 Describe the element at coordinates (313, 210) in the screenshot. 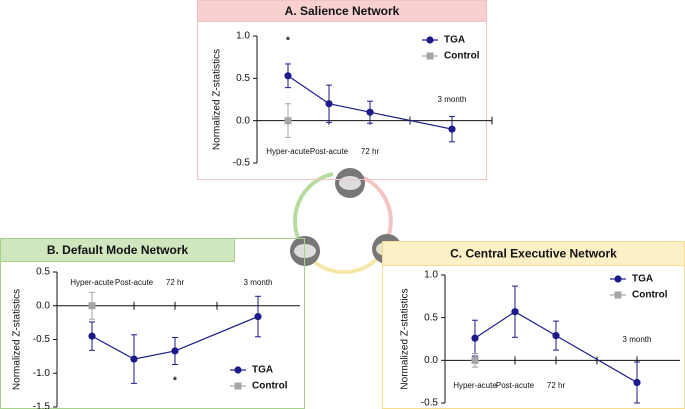

I see `arc-green` at that location.